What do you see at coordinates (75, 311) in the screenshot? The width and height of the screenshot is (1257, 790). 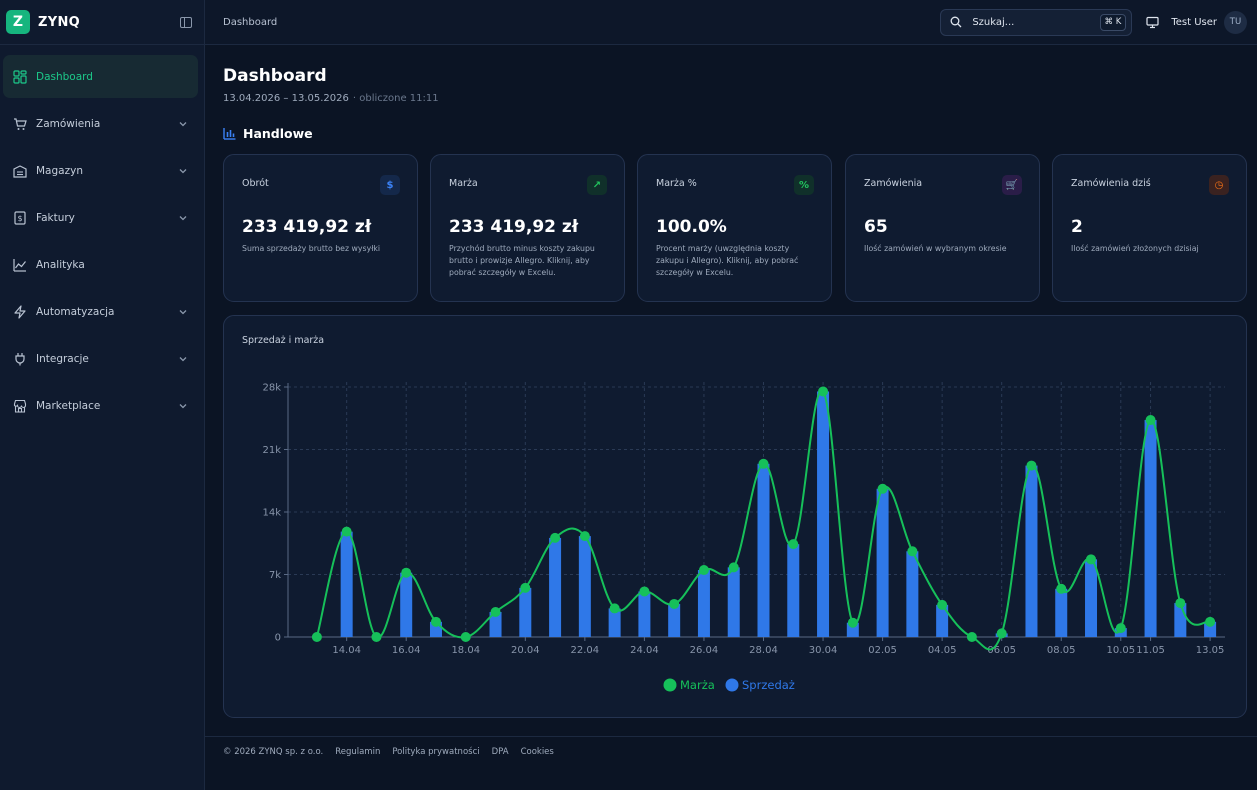 I see `sidebar-item-label: Automatyzacja` at bounding box center [75, 311].